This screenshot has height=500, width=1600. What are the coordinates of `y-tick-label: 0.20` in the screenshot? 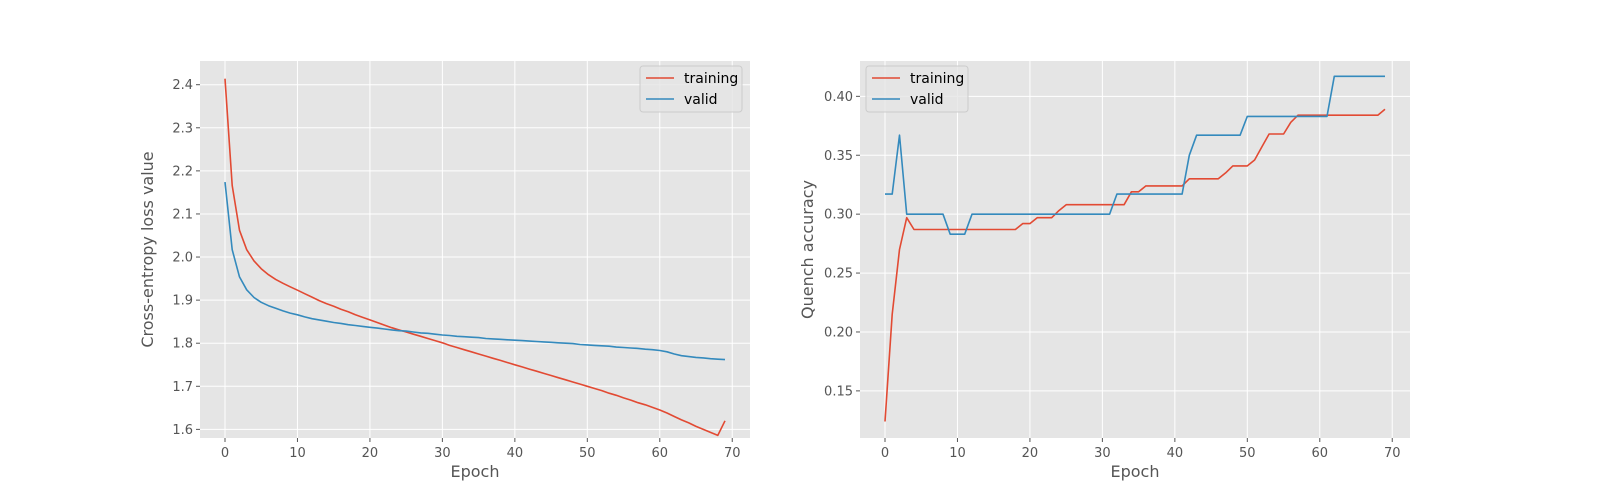 It's located at (838, 332).